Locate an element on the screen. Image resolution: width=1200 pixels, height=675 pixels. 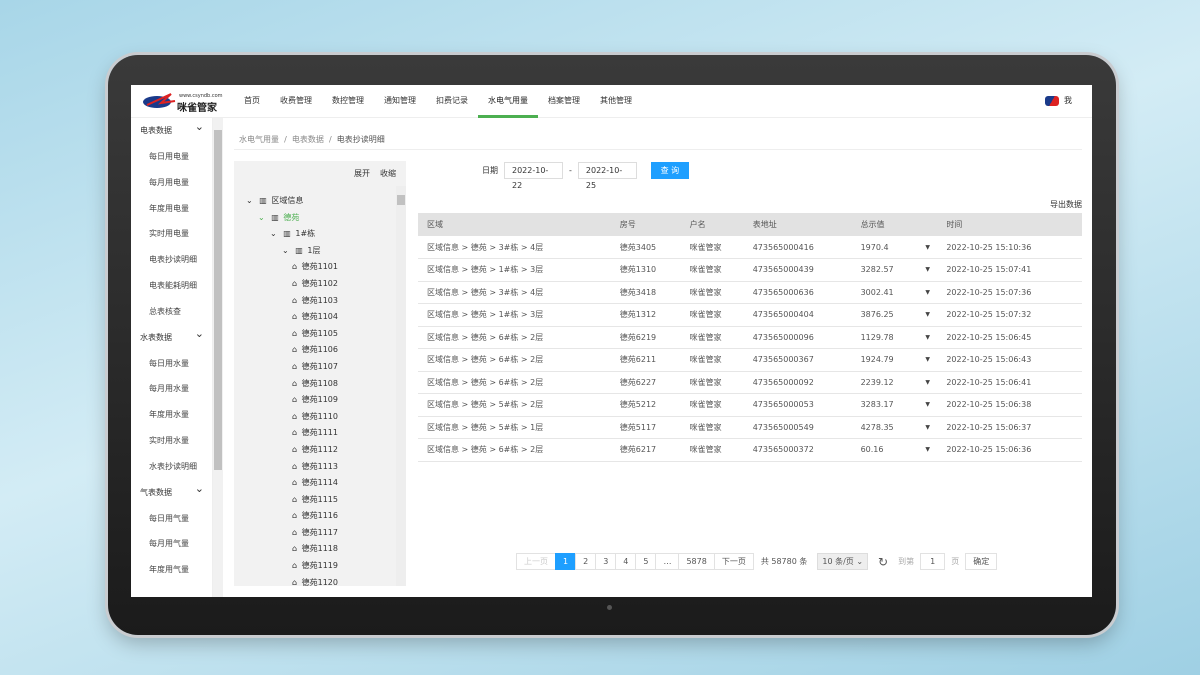
tree-node: ⌂ 德苑1107 is located at coordinates (315, 367).